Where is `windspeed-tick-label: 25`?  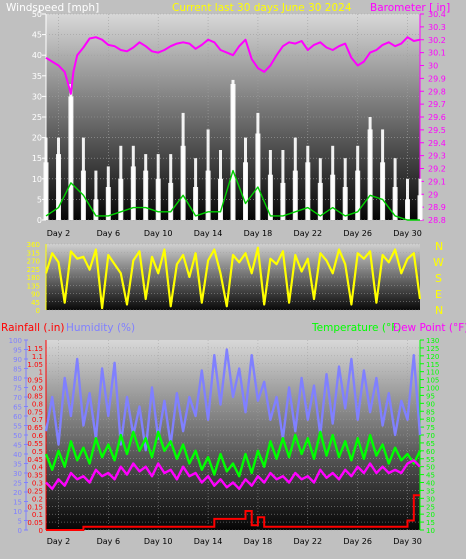
windspeed-tick-label: 25 is located at coordinates (37, 117).